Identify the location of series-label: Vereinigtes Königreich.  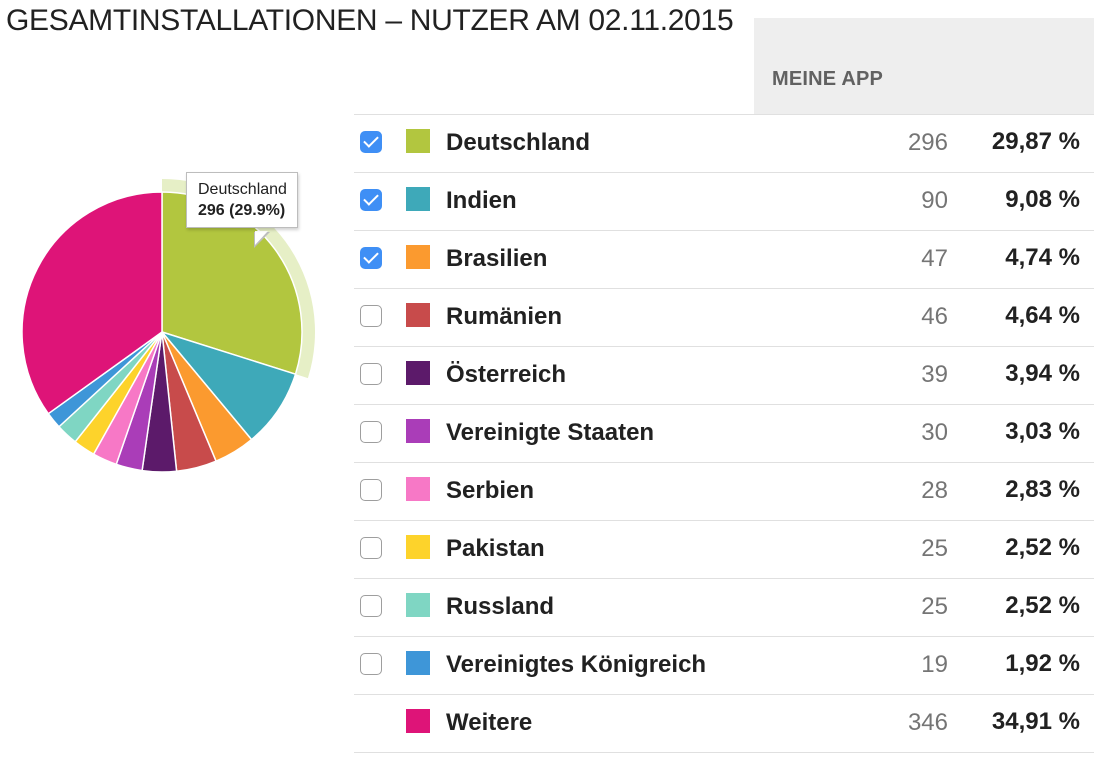
(576, 664).